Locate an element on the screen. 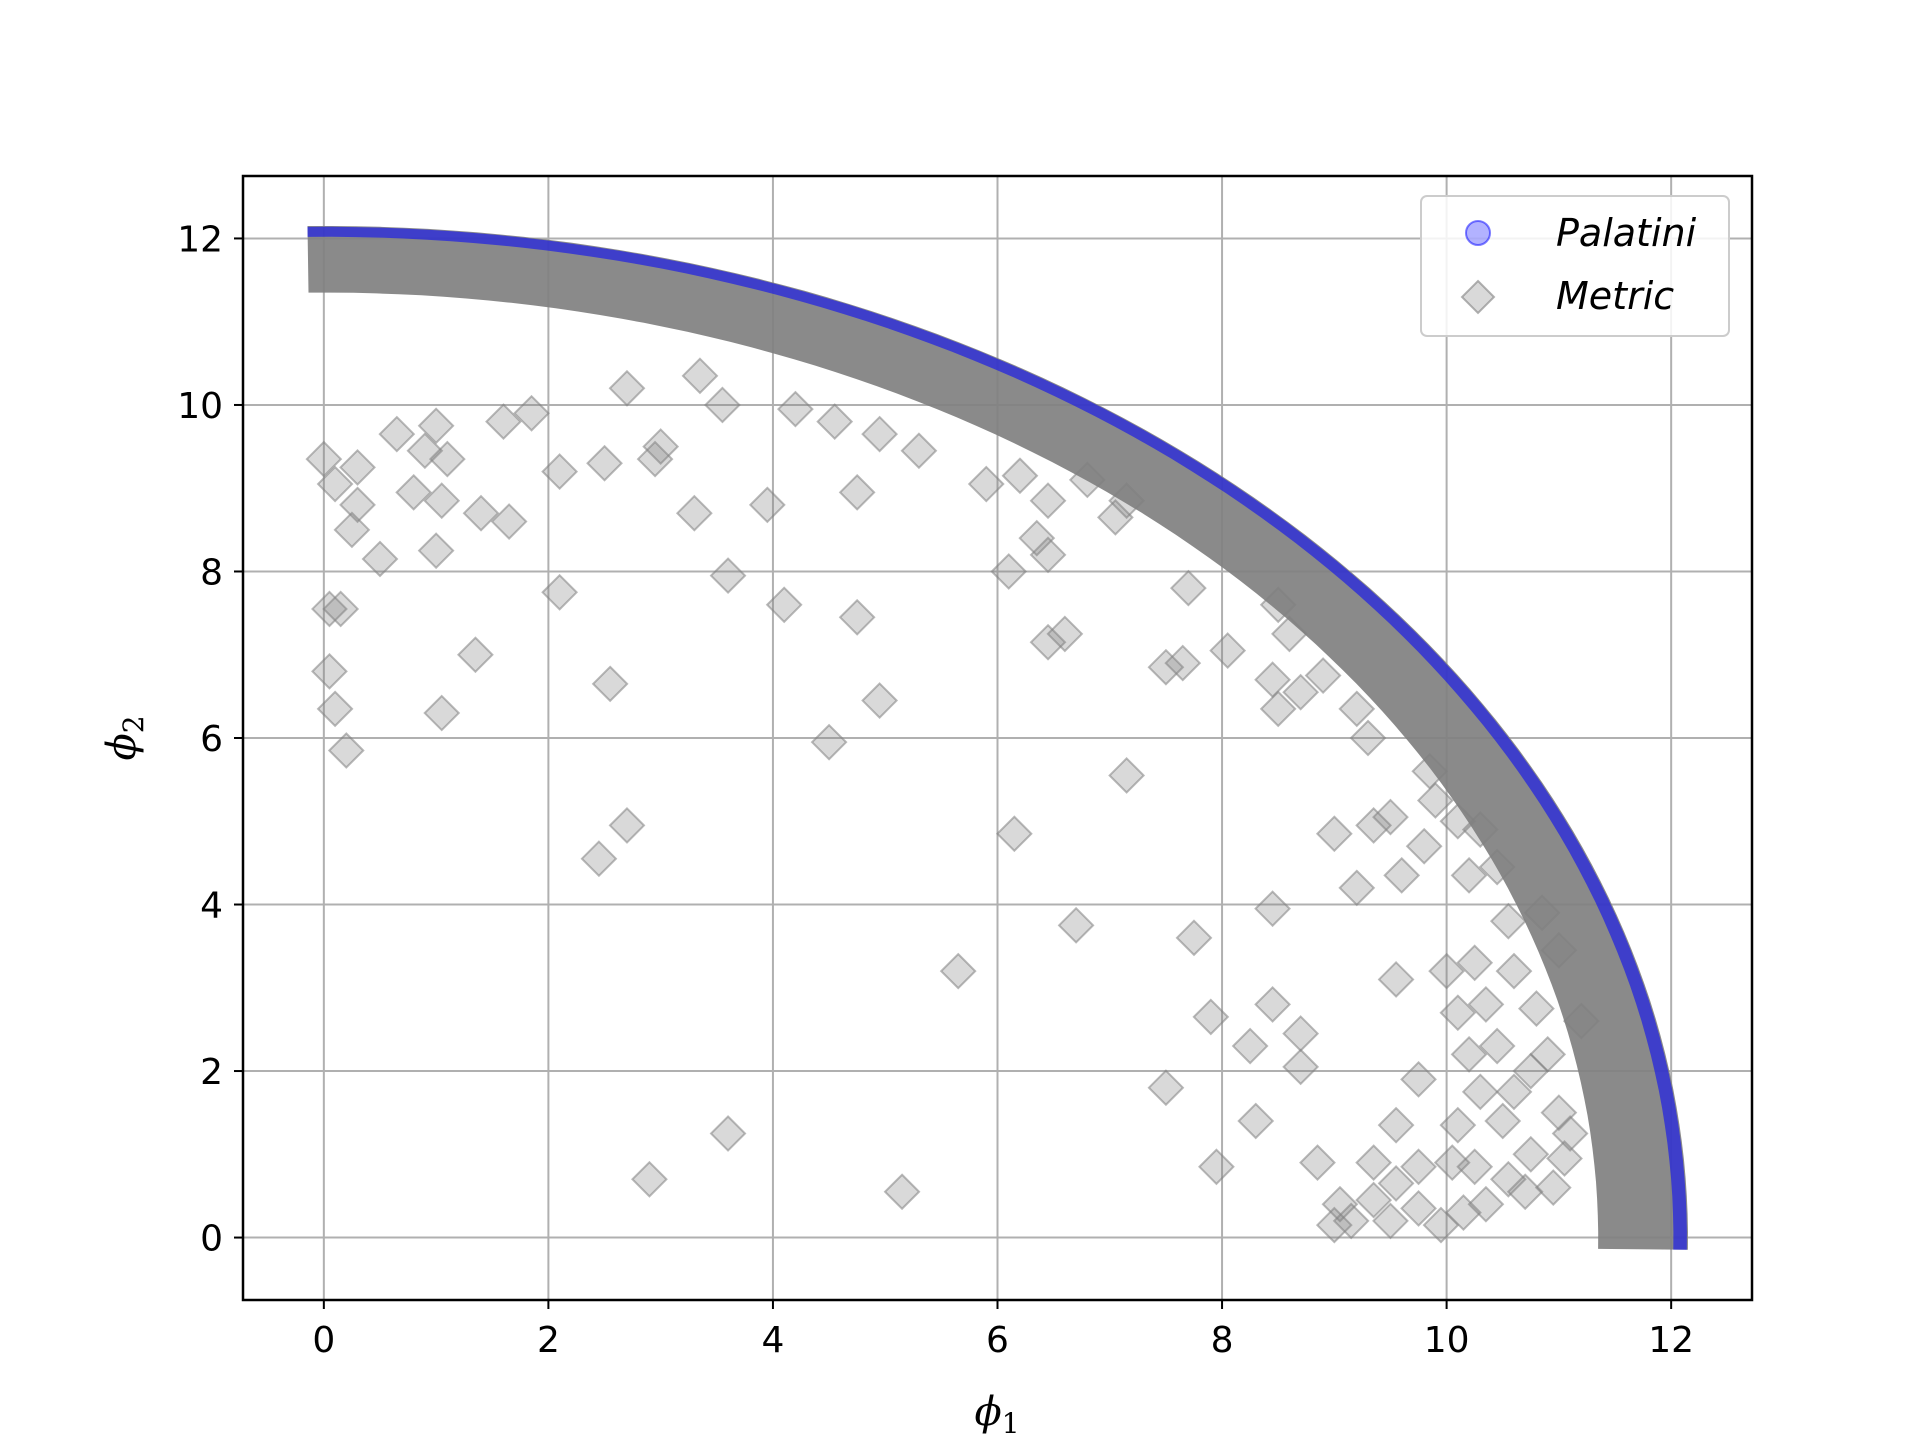 The image size is (1920, 1440). x-axis-label: ϕ1 is located at coordinates (996, 1414).